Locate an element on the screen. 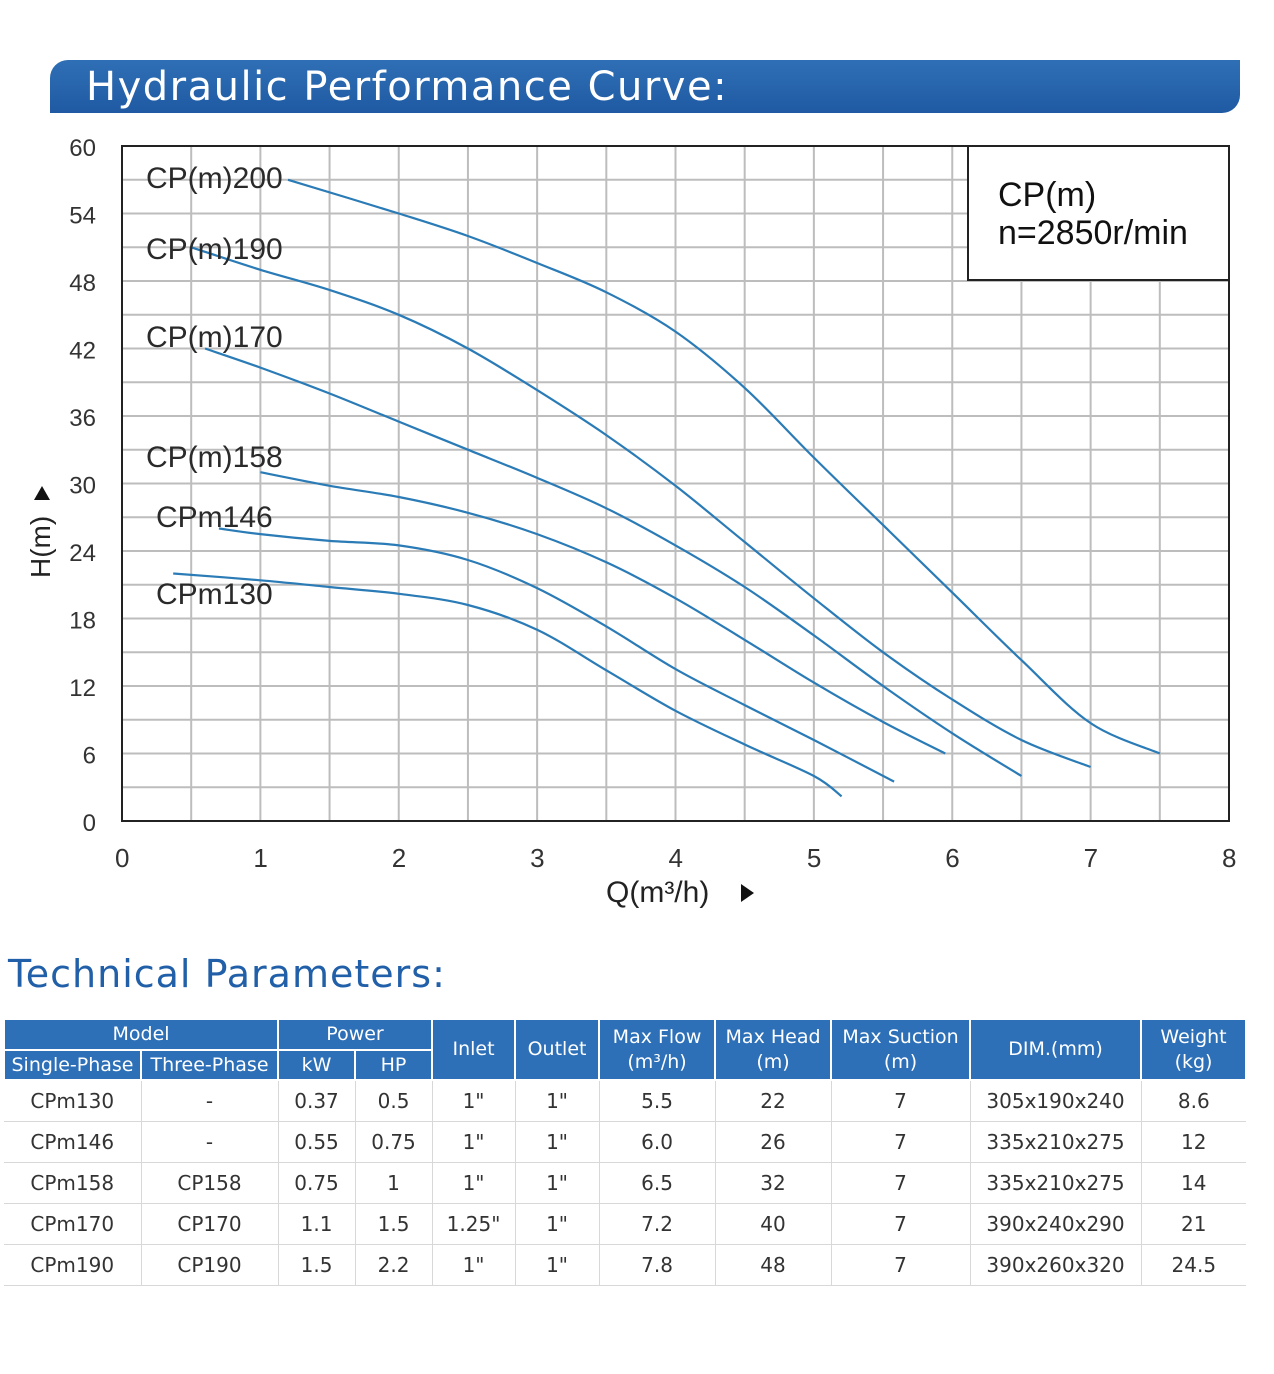 This screenshot has height=1374, width=1274. cell-hp: 0.5 is located at coordinates (394, 1101).